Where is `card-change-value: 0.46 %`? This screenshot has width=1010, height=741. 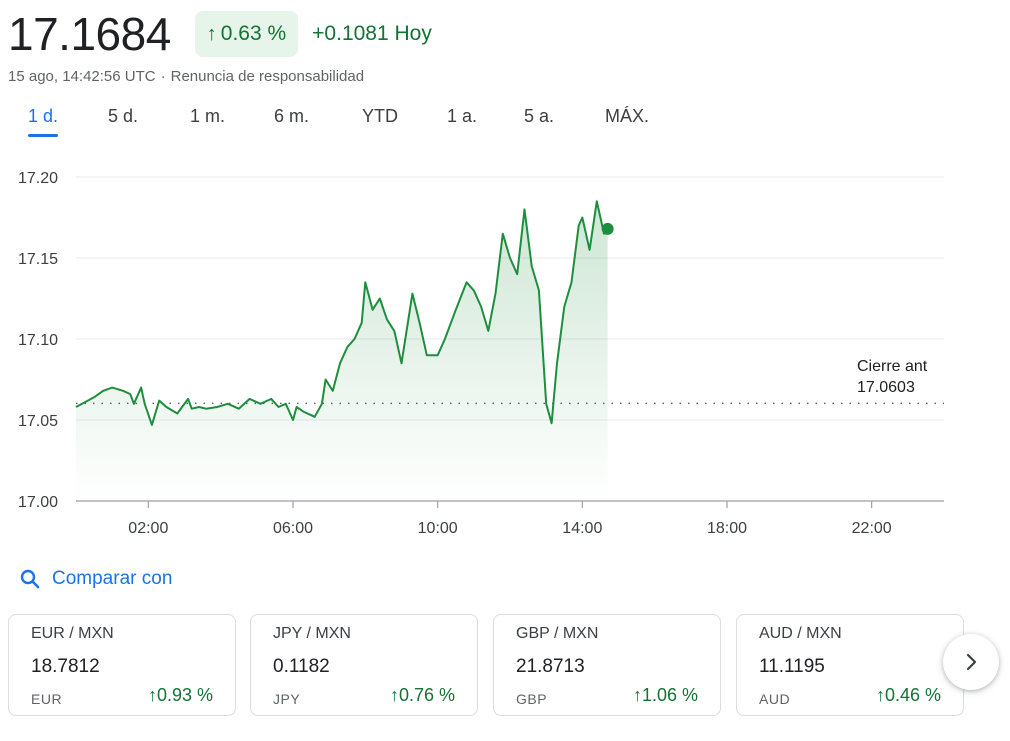
card-change-value: 0.46 % is located at coordinates (912, 695).